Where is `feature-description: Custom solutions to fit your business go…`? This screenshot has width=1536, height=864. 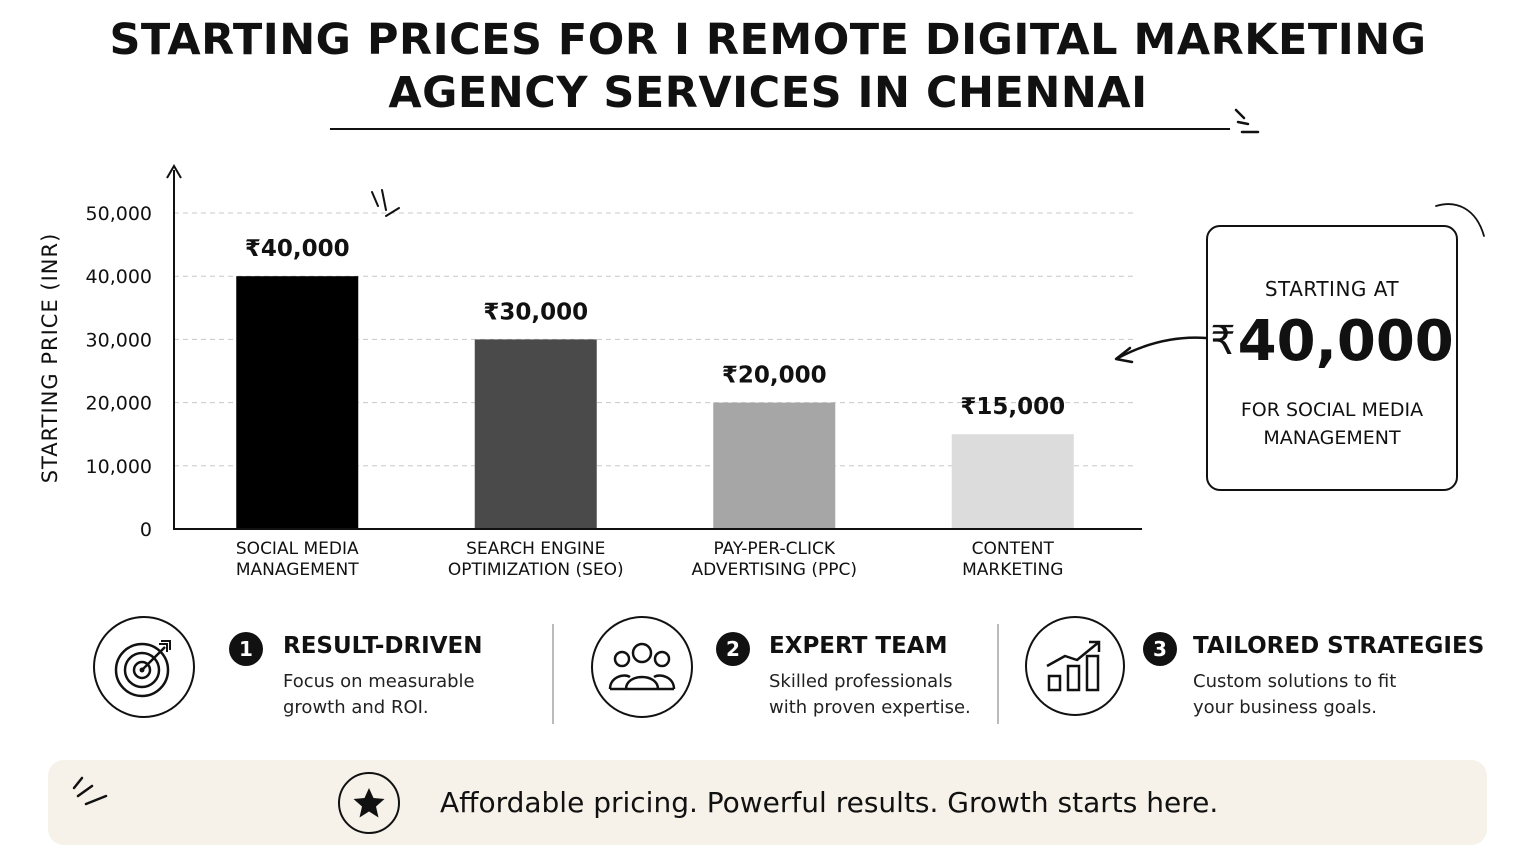 feature-description: Custom solutions to fit your business go… is located at coordinates (1295, 694).